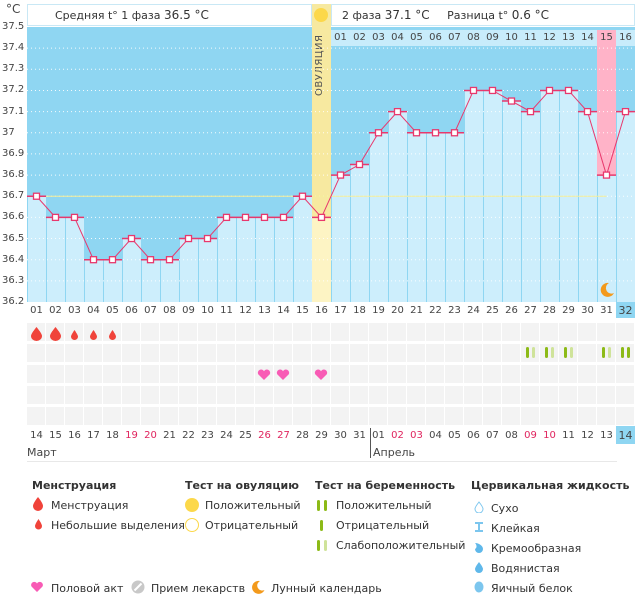 The height and width of the screenshot is (595, 644). What do you see at coordinates (207, 435) in the screenshot?
I see `calendar-date: 23` at bounding box center [207, 435].